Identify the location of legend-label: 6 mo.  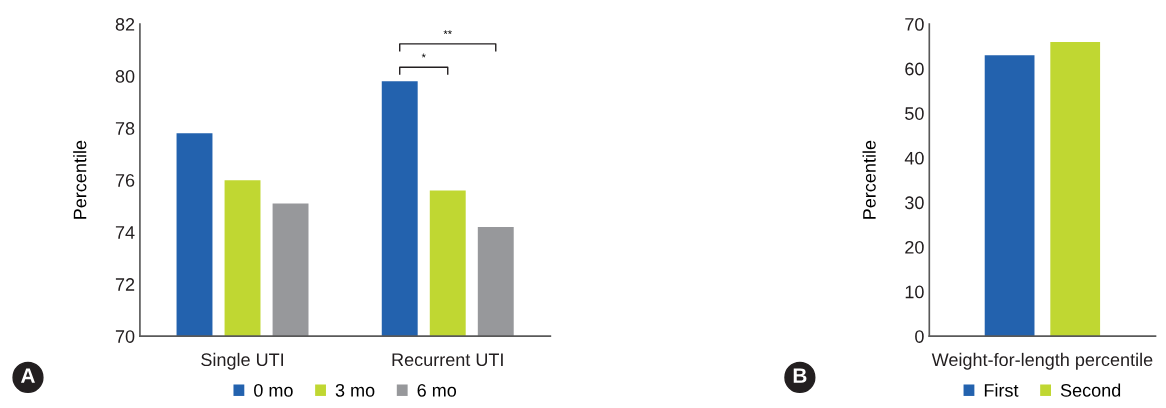
(437, 390).